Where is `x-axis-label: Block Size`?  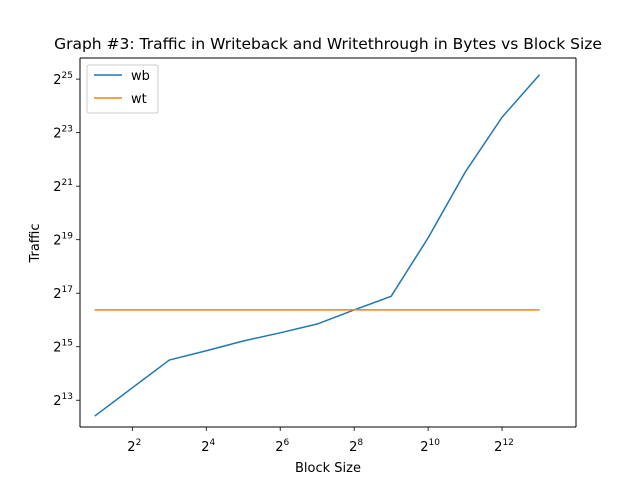
x-axis-label: Block Size is located at coordinates (328, 468).